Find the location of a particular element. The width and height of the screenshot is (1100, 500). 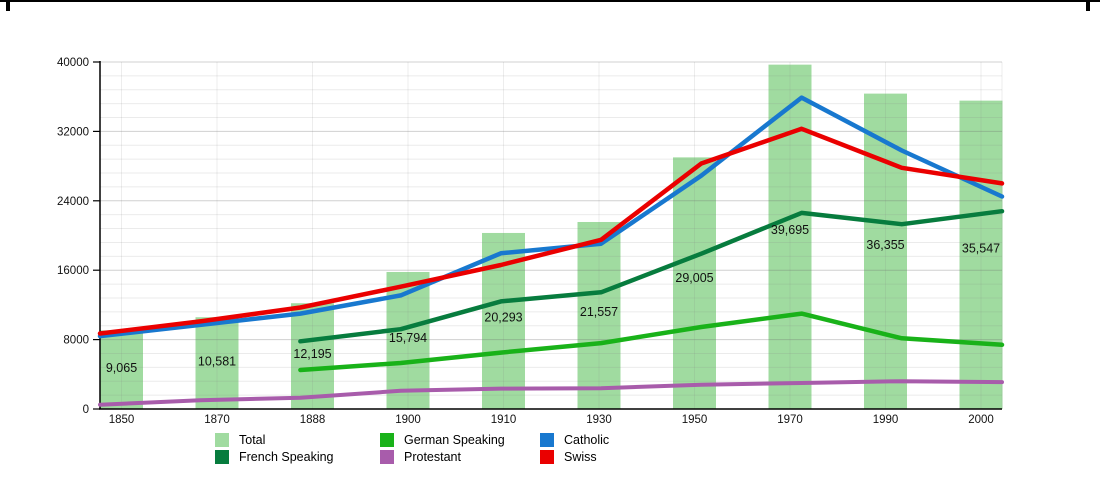

top-right-tick is located at coordinates (1088, 6).